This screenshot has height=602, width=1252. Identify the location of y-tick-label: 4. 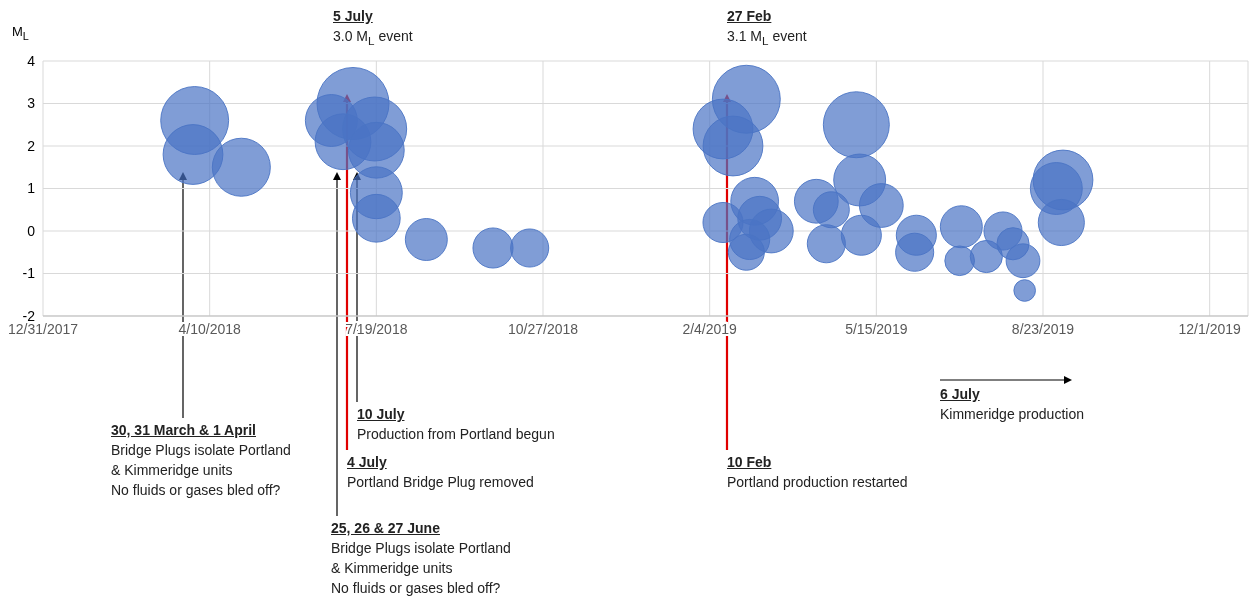
(31, 60).